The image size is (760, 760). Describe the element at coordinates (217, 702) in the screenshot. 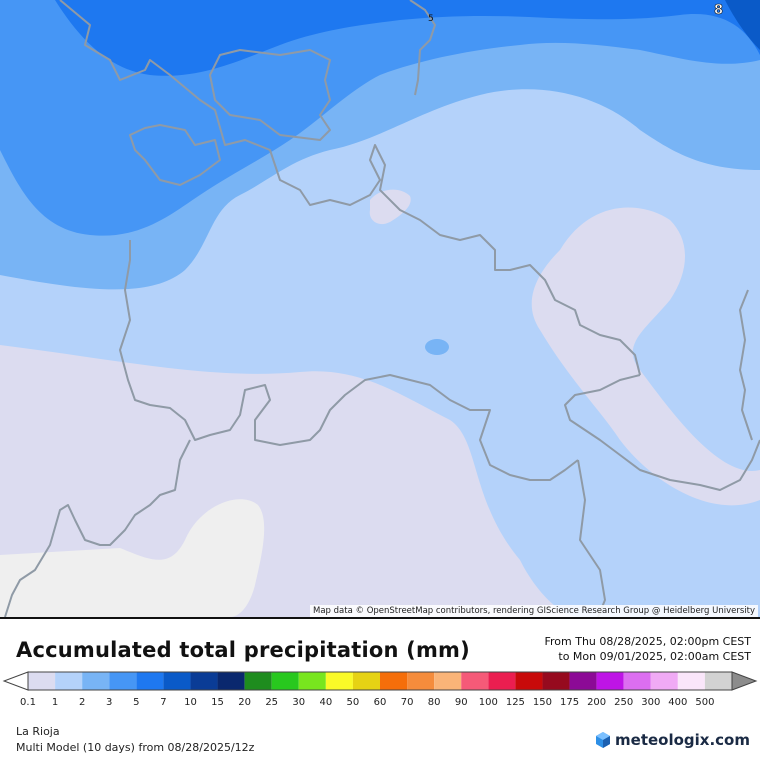

I see `legend-label: 15` at that location.